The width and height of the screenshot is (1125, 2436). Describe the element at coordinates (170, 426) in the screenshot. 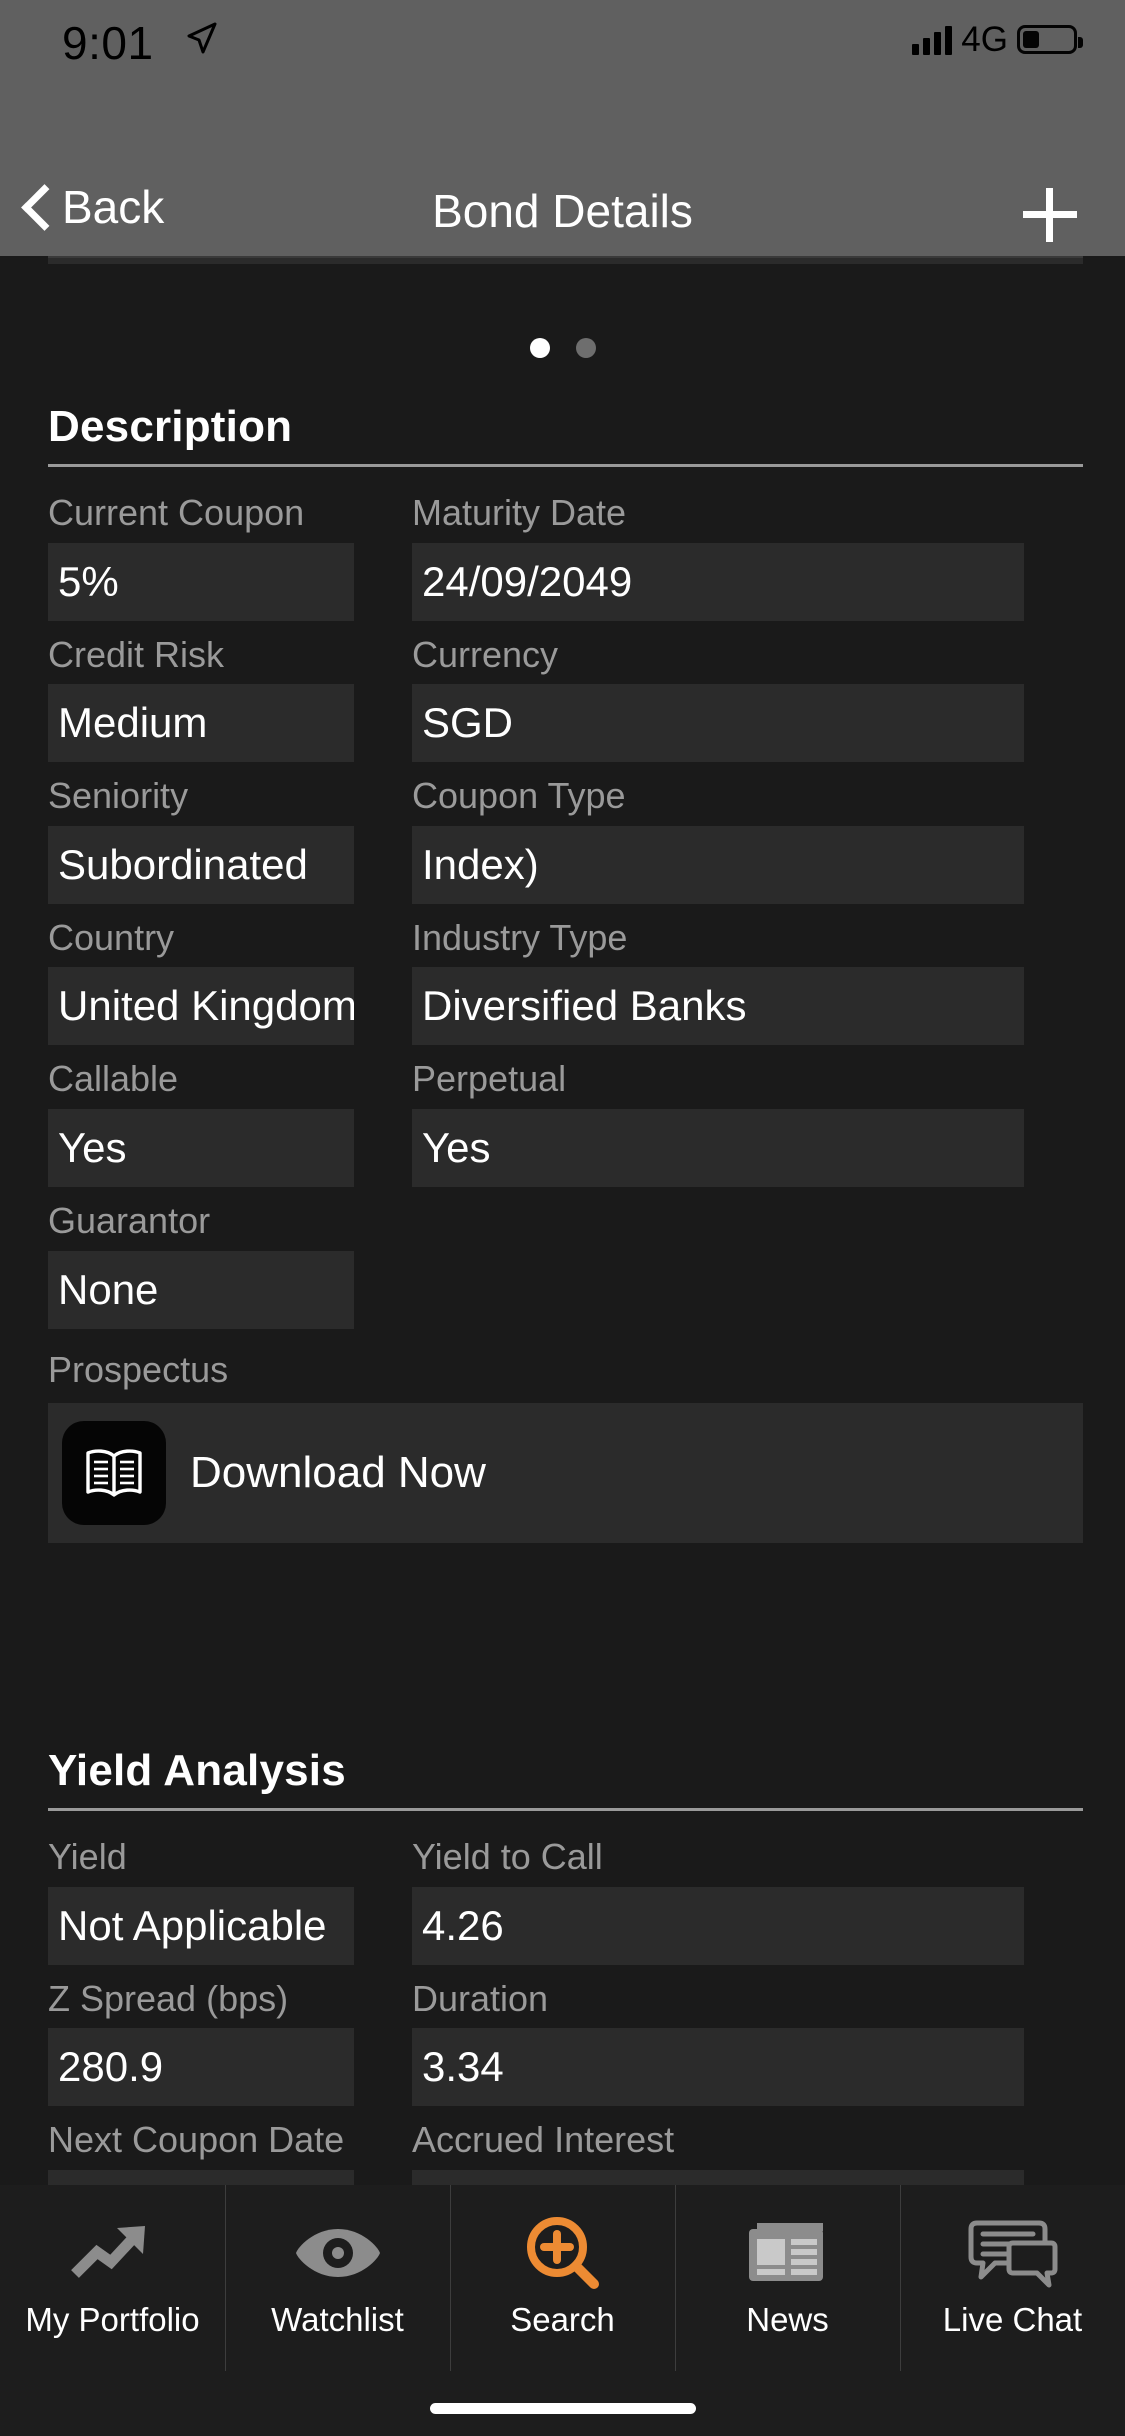

I see `section-title-description: Description` at that location.